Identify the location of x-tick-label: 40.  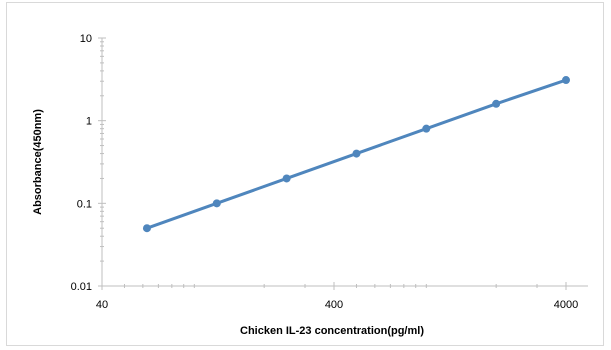
(102, 305).